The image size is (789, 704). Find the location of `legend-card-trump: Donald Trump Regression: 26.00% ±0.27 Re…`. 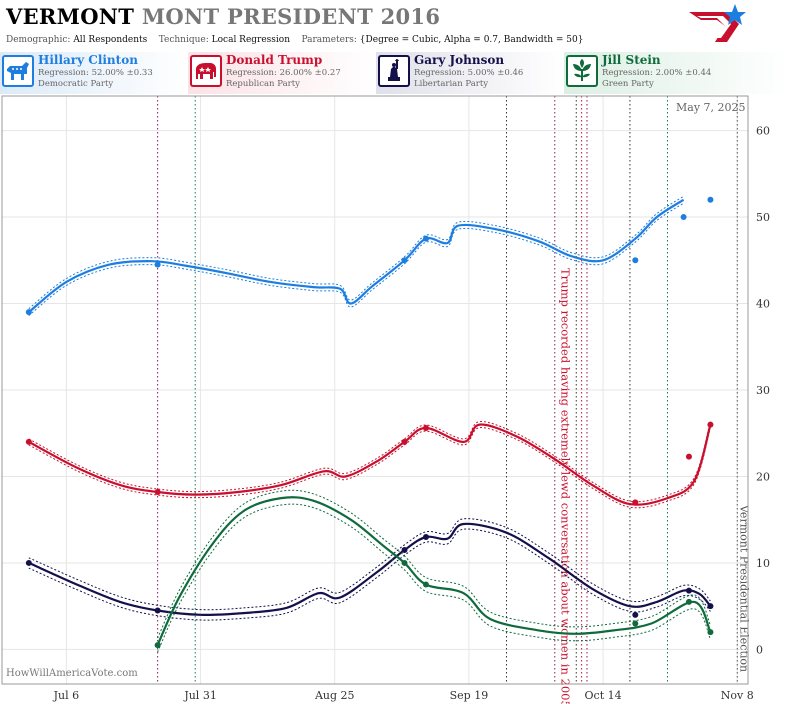

legend-card-trump: Donald Trump Regression: 26.00% ±0.27 Re… is located at coordinates (282, 73).